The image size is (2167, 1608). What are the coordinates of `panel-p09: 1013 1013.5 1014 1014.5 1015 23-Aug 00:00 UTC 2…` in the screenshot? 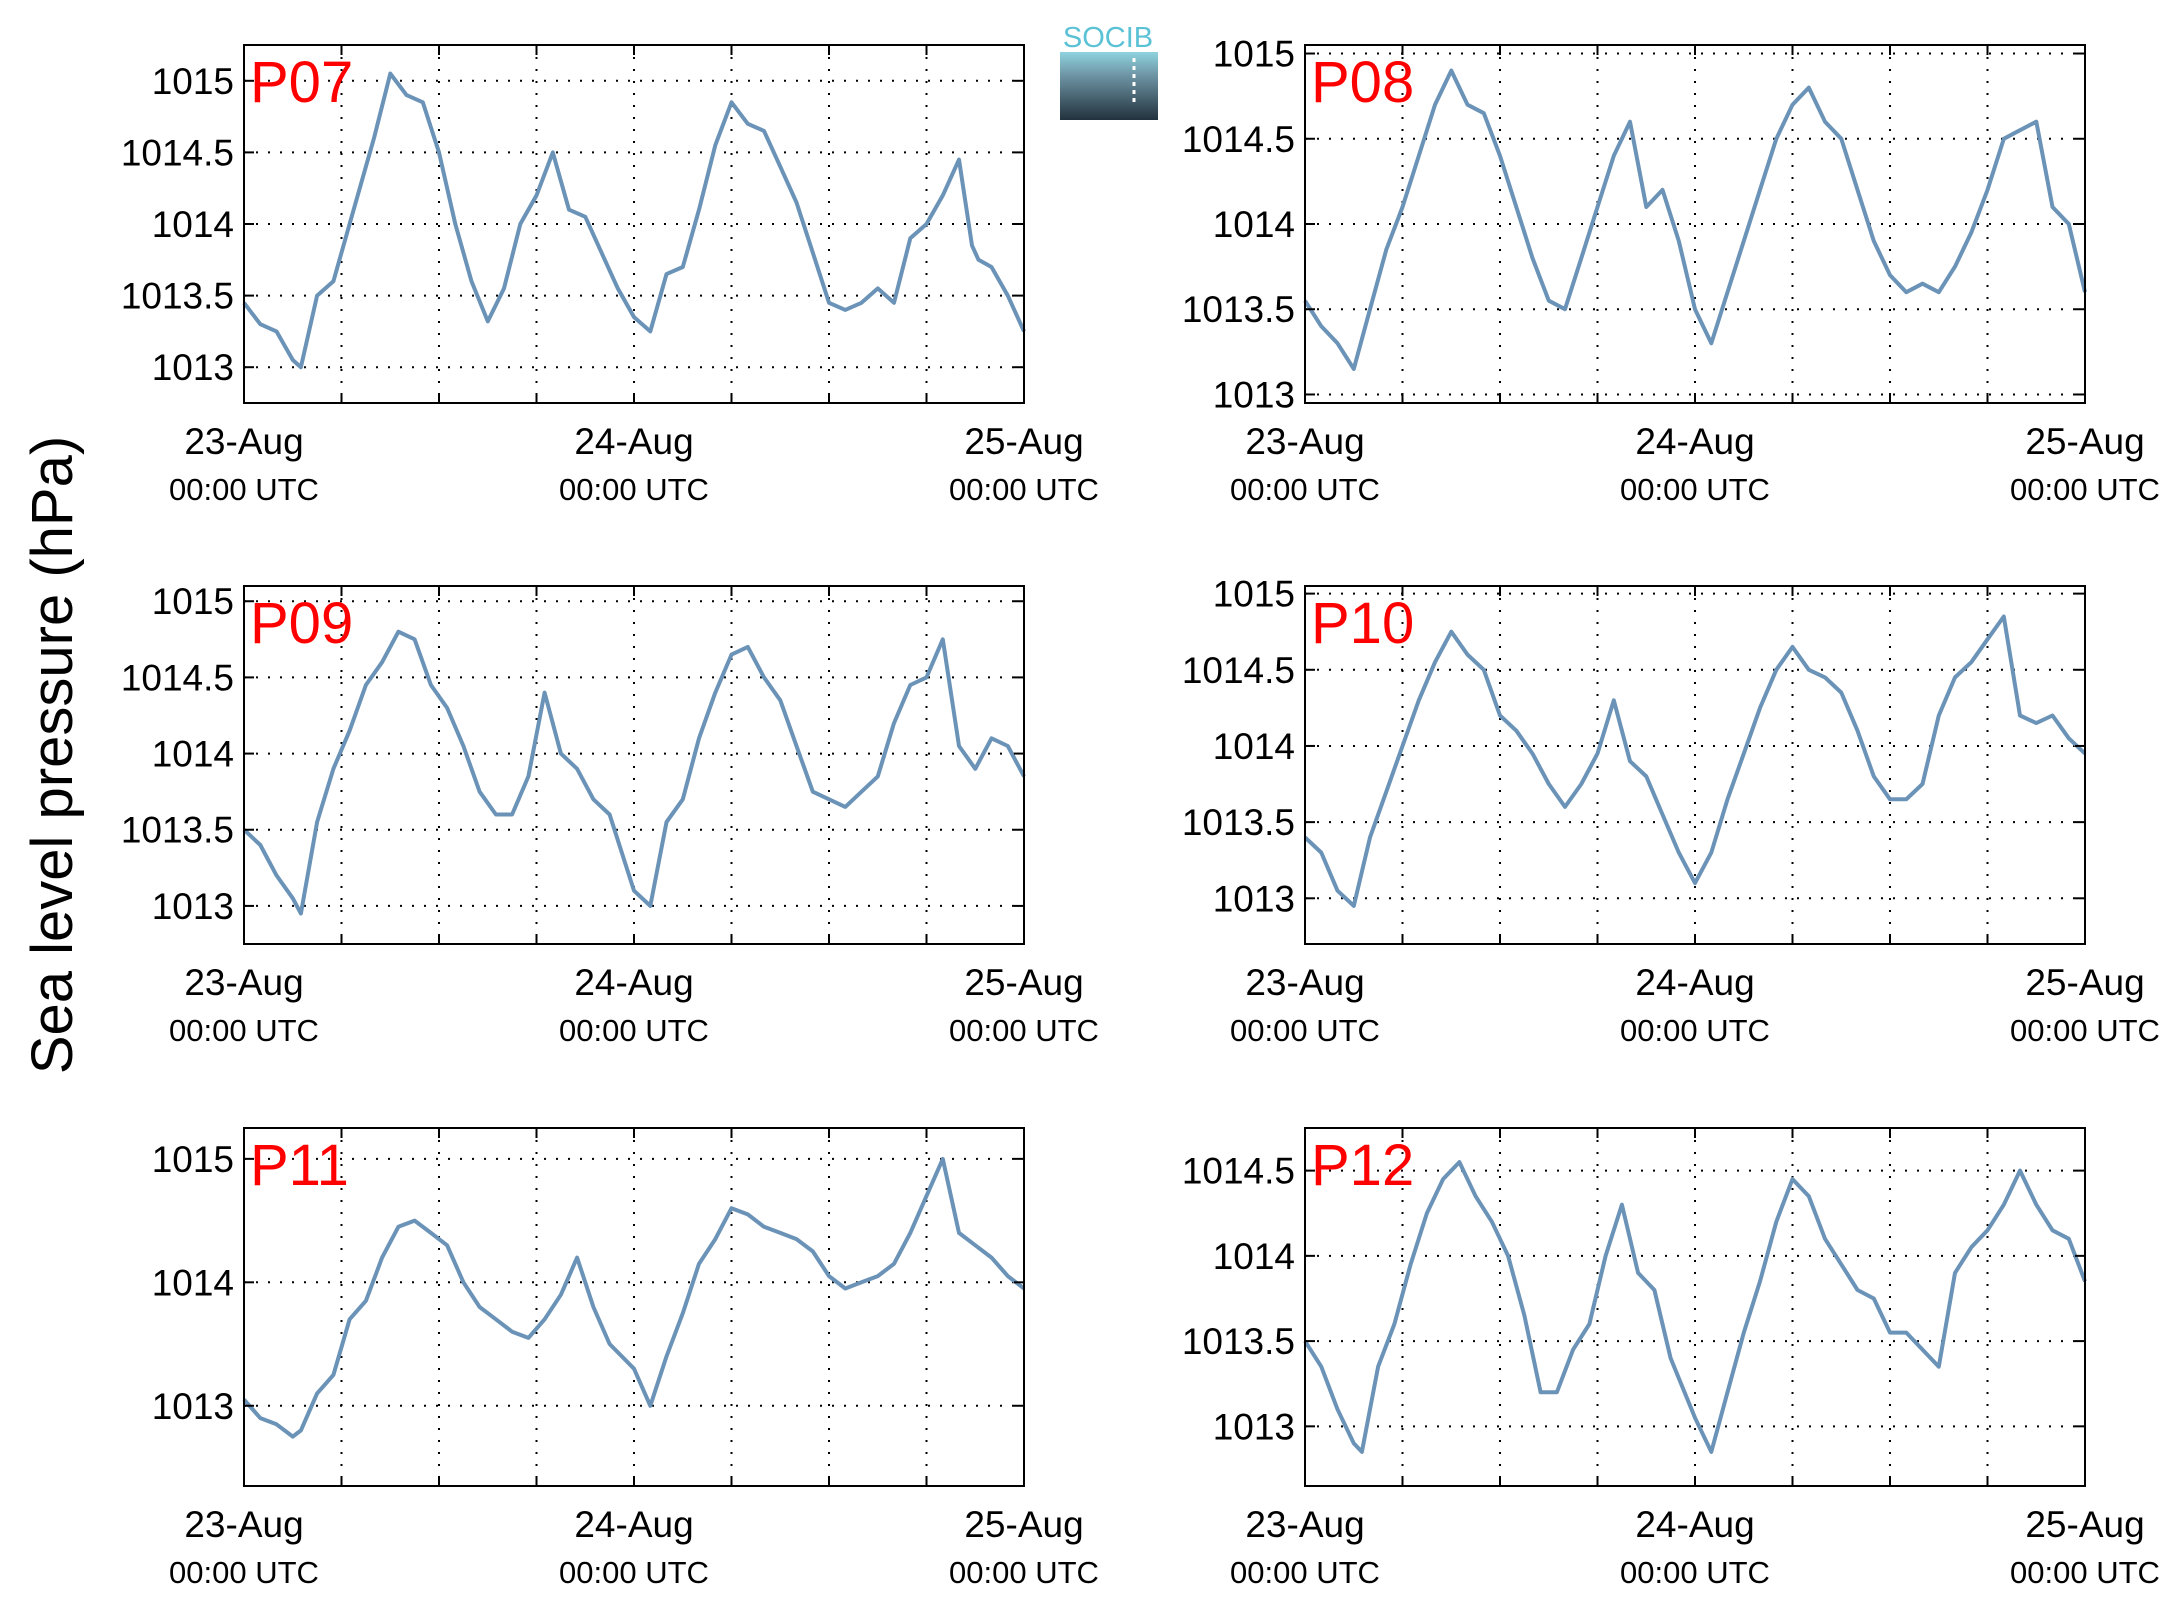 It's located at (610, 814).